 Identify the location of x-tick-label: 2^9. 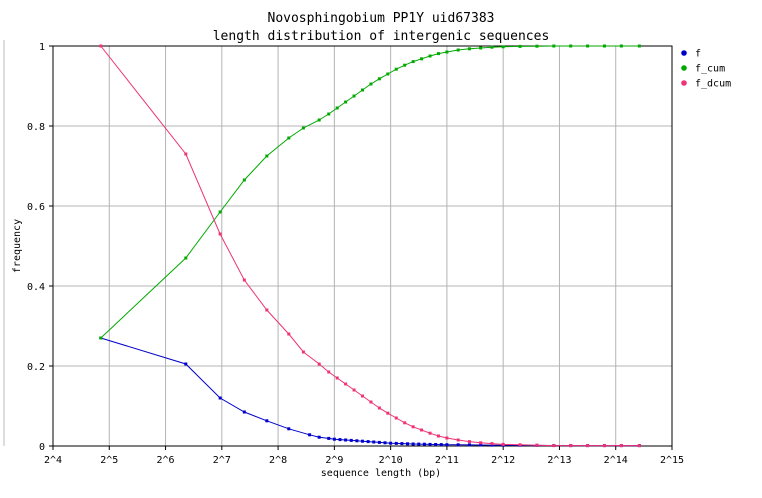
(334, 460).